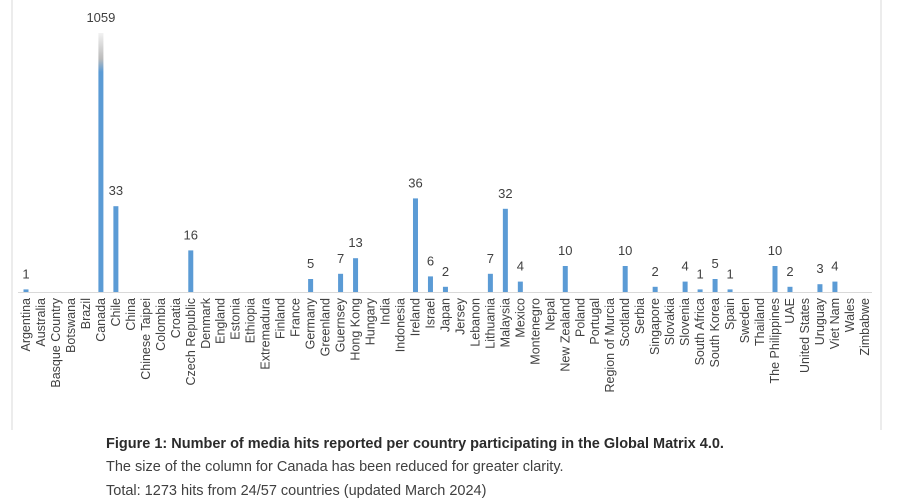 The width and height of the screenshot is (898, 500). Describe the element at coordinates (116, 190) in the screenshot. I see `data-label: 33` at that location.